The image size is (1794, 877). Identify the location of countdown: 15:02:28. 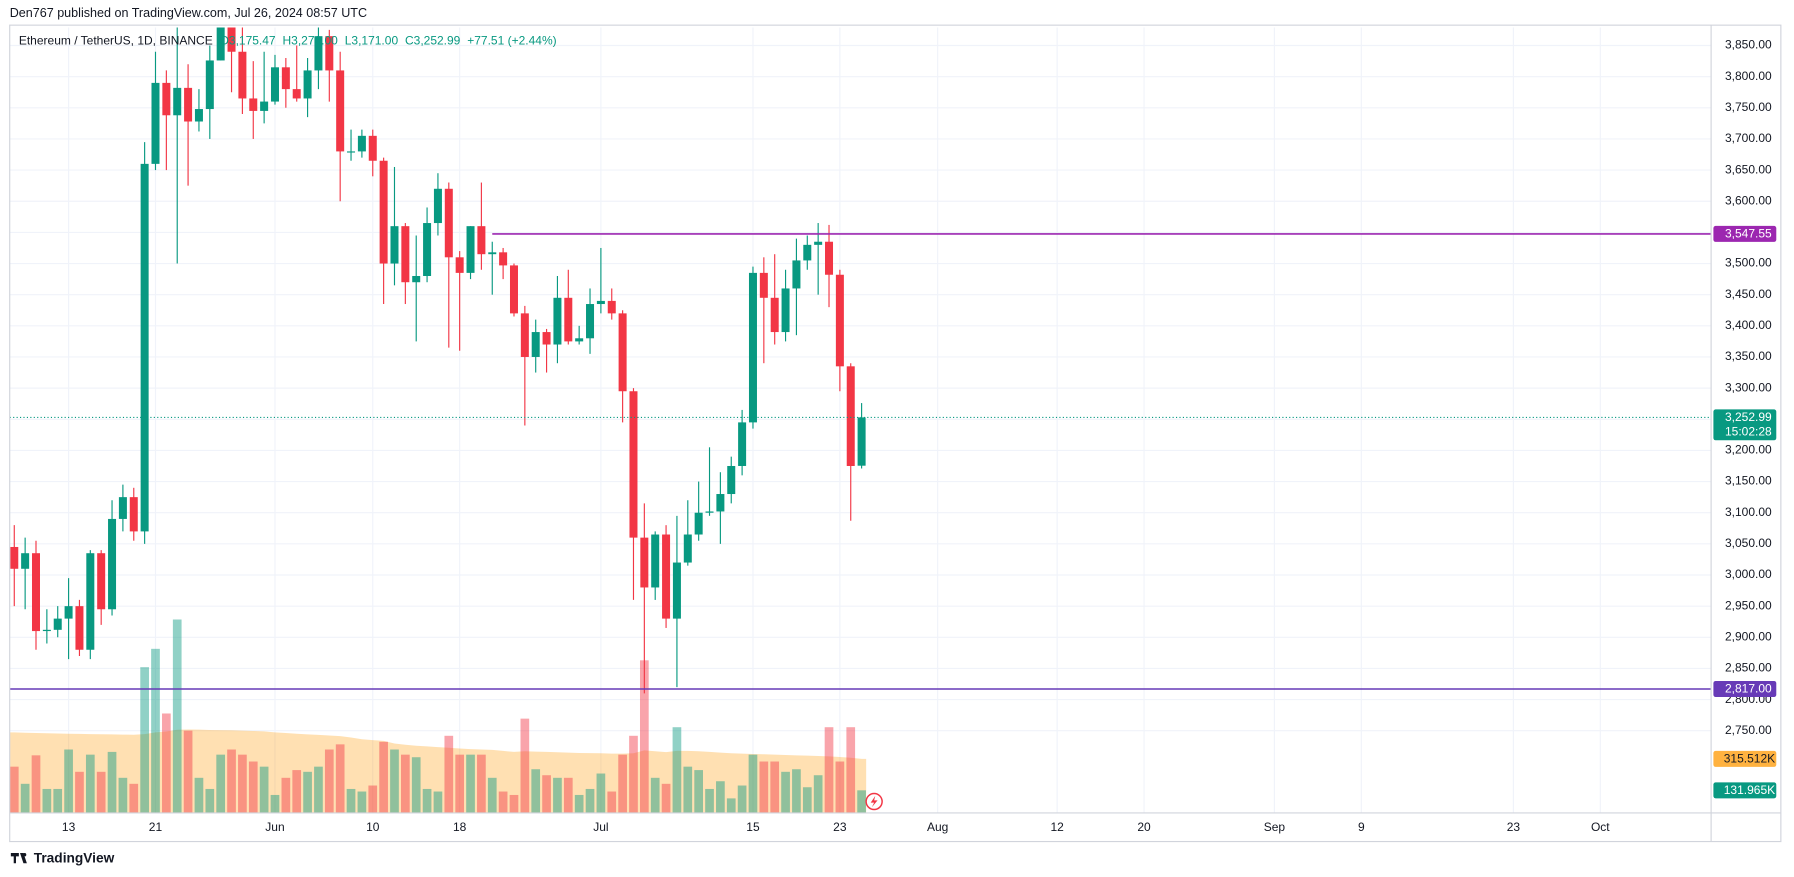
(1748, 431).